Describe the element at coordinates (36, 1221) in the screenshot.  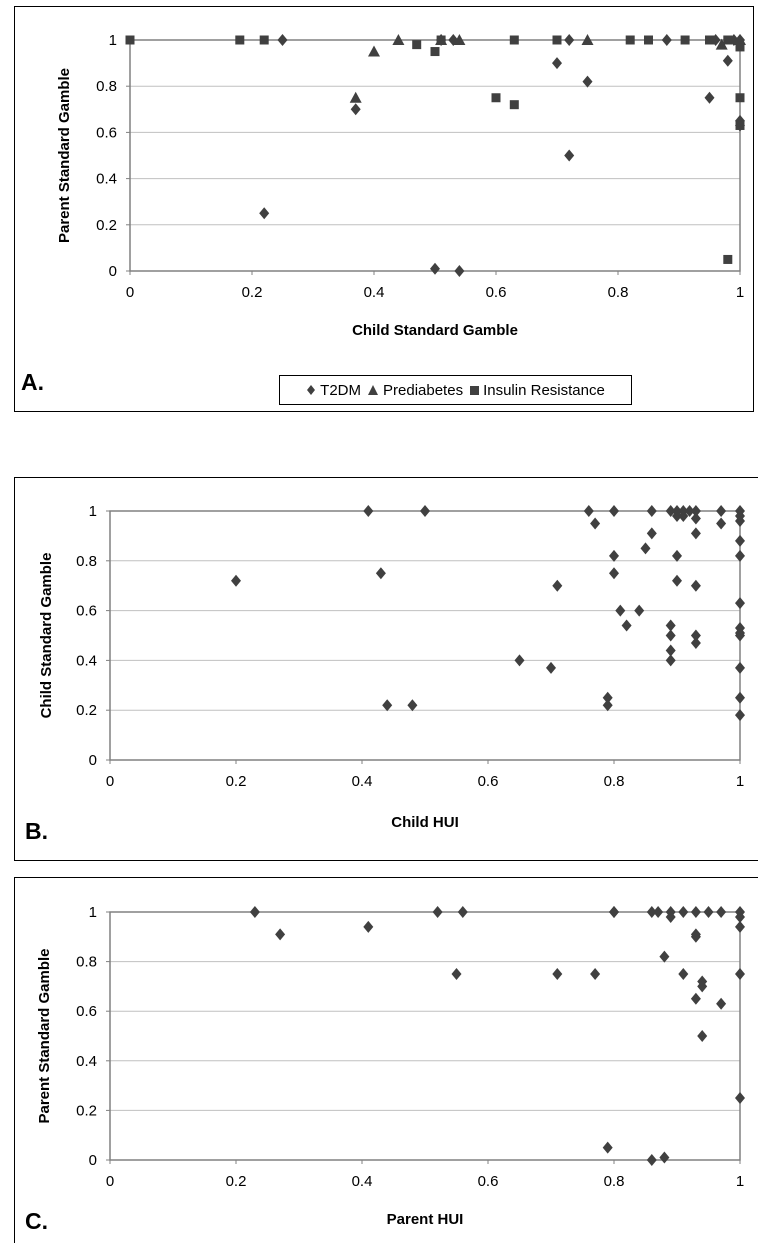
I see `panel-label-c: C.` at that location.